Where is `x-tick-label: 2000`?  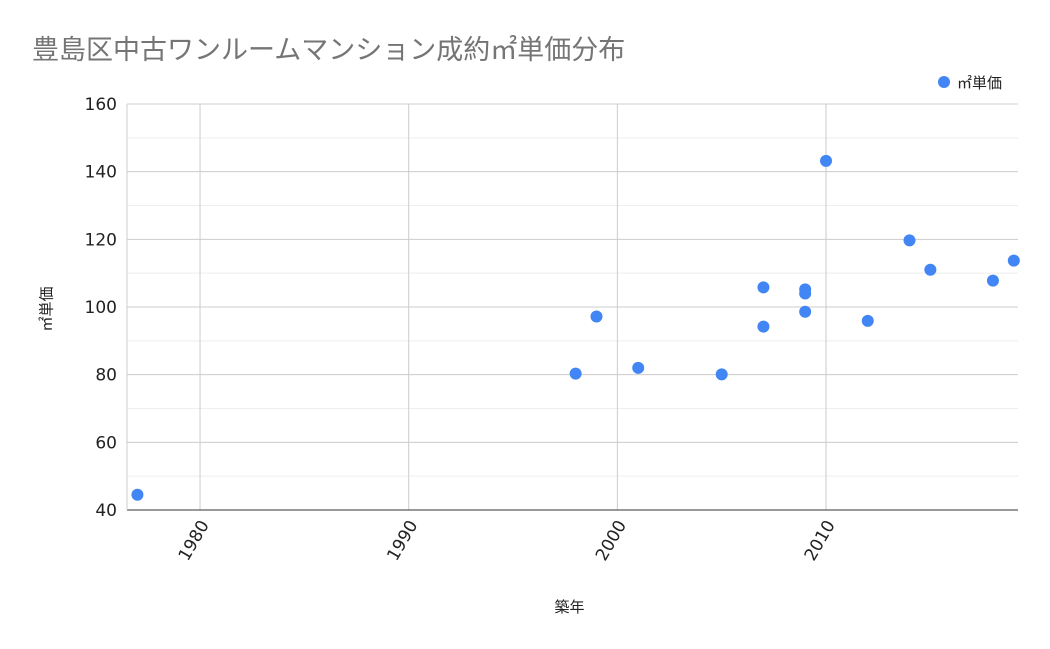
x-tick-label: 2000 is located at coordinates (611, 540).